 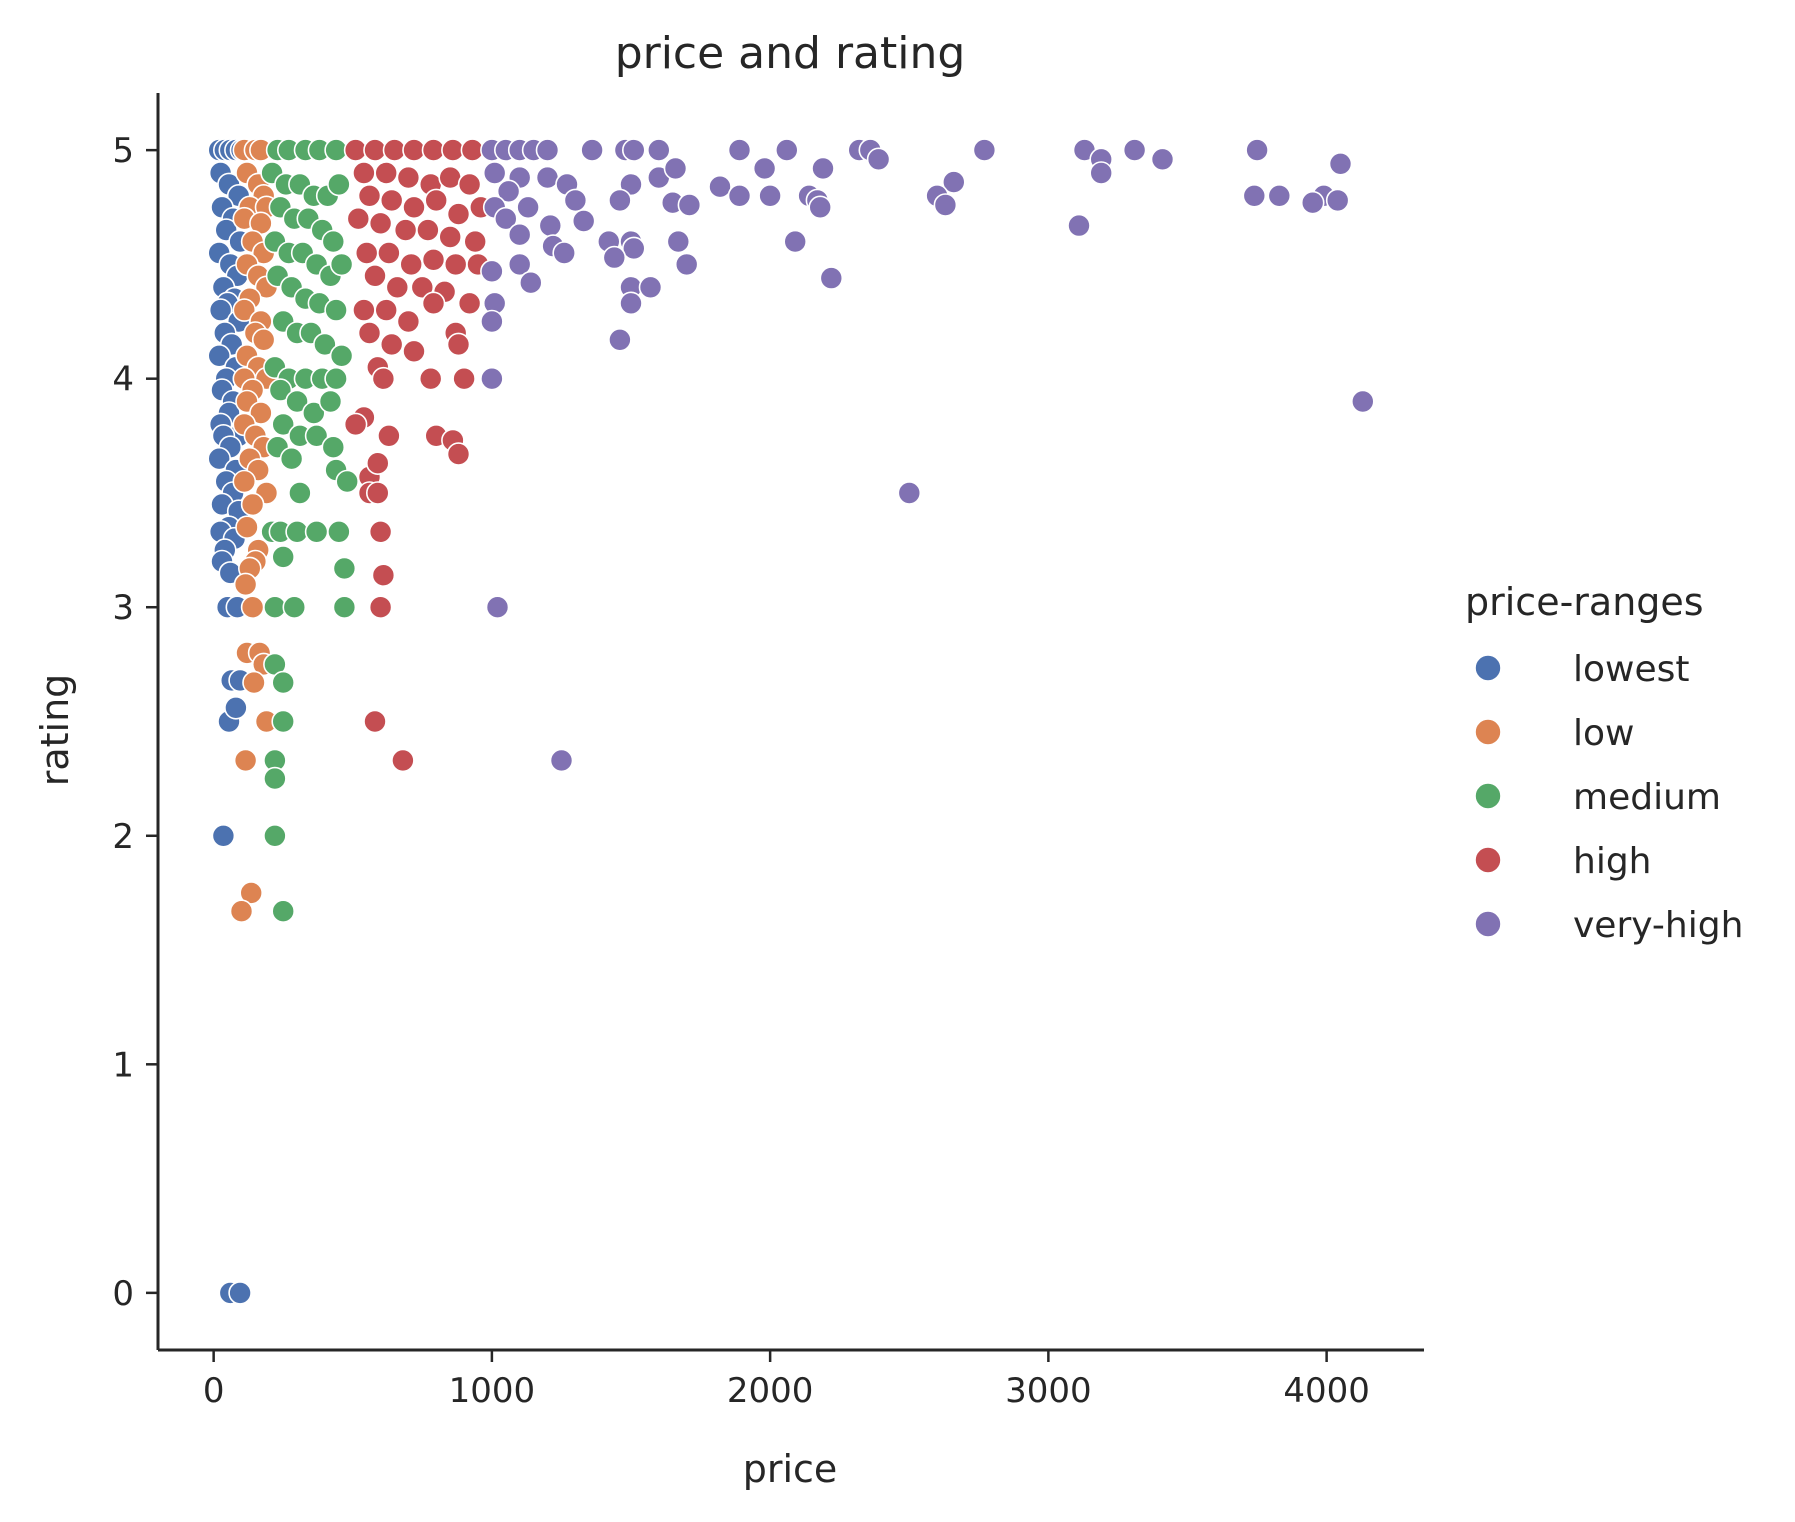 What do you see at coordinates (1584, 602) in the screenshot?
I see `legend-title: price-ranges` at bounding box center [1584, 602].